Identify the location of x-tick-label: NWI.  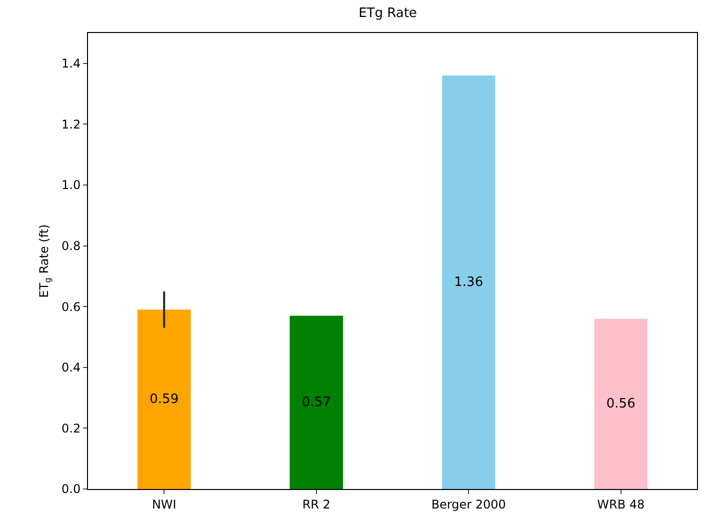
(164, 504).